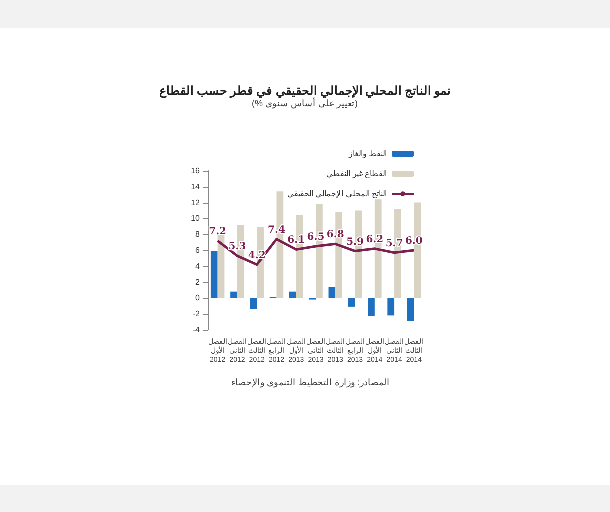  I want to click on data-label: 6.1, so click(297, 240).